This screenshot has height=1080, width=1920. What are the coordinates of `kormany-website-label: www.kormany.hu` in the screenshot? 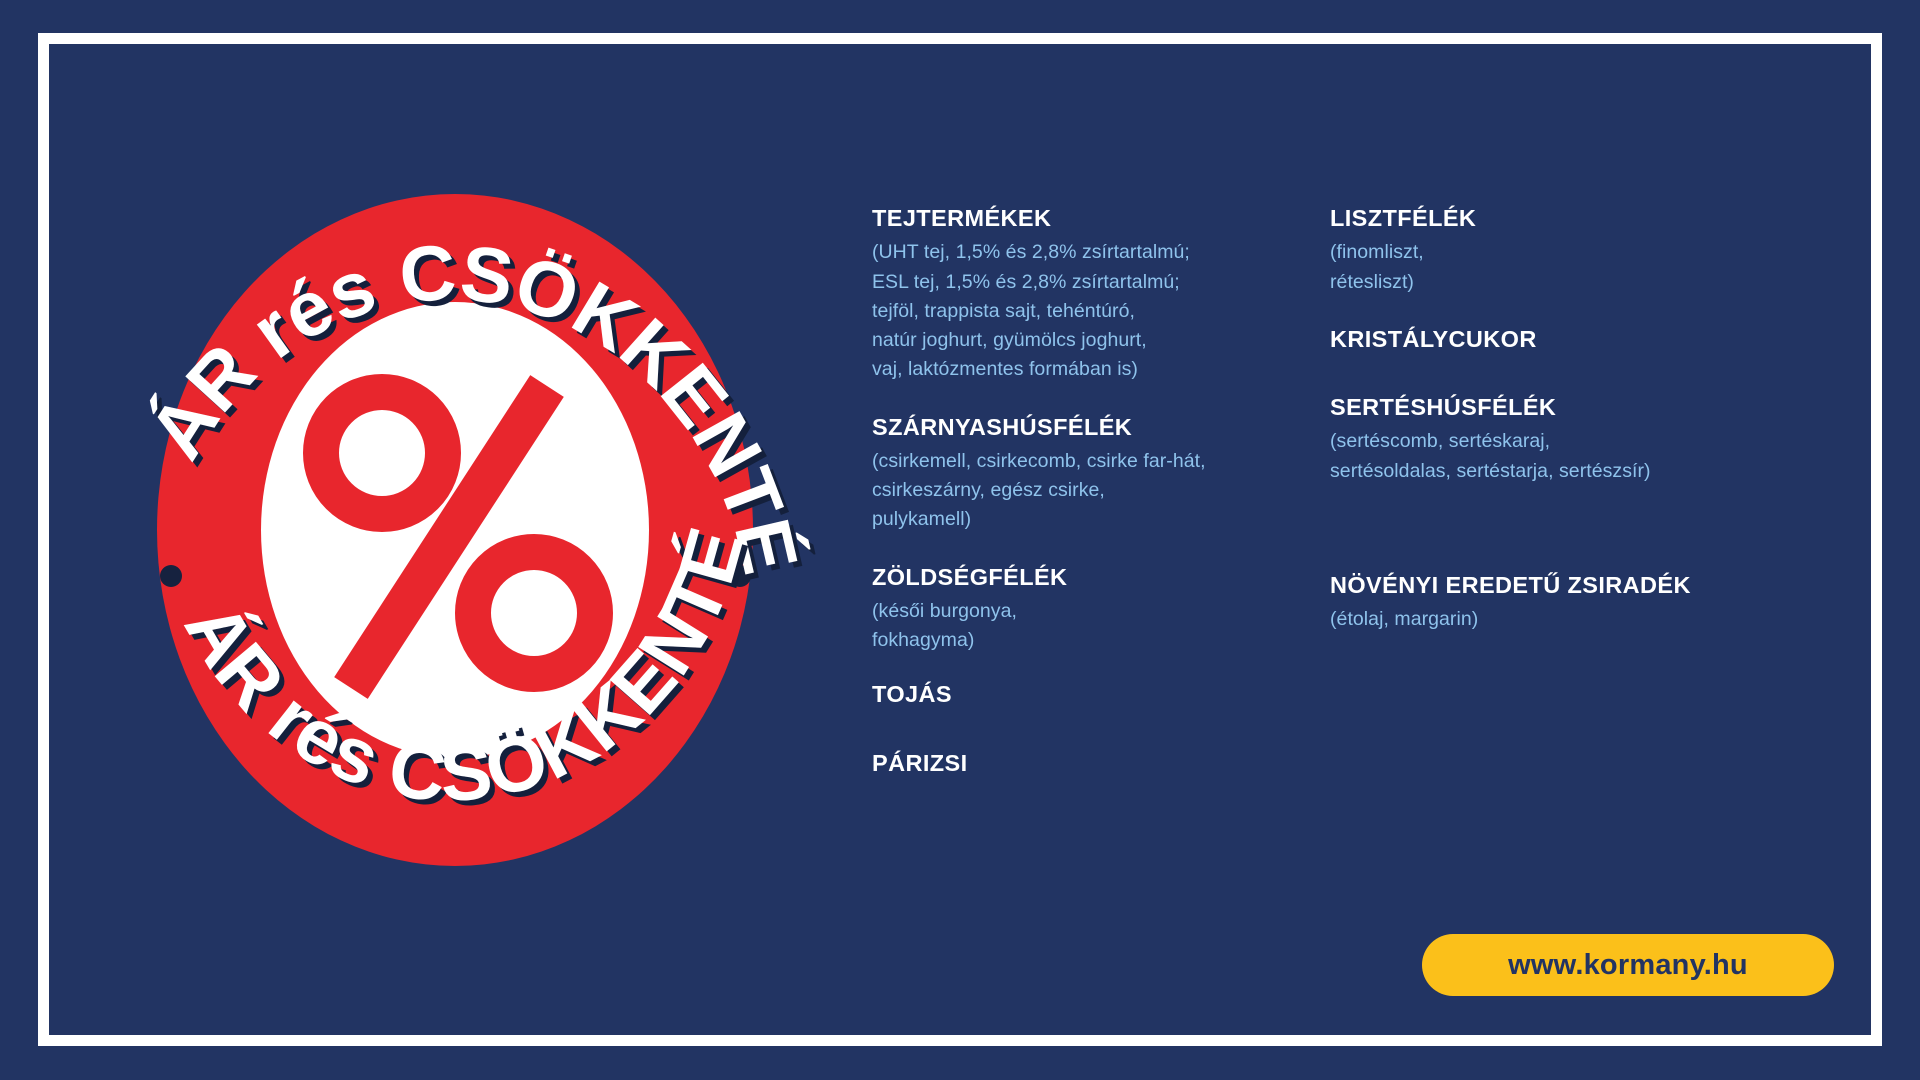 It's located at (1628, 964).